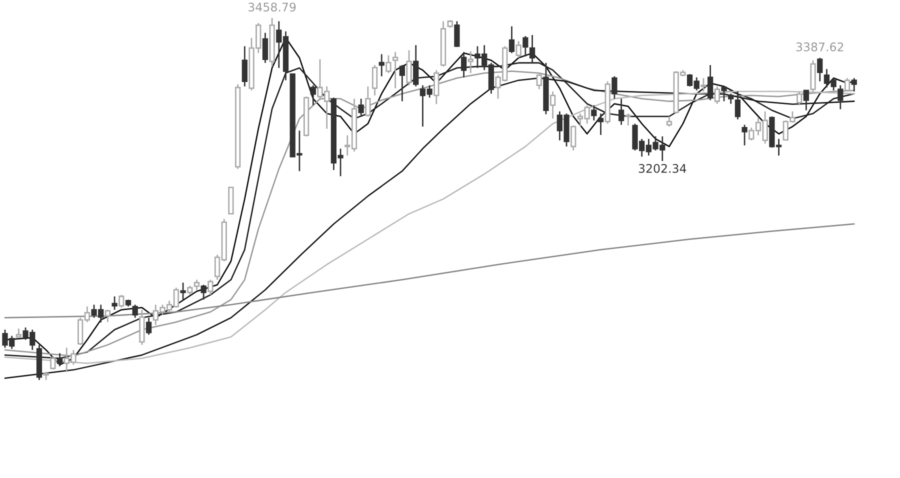 The image size is (900, 478). I want to click on annotation: 3458.79, so click(272, 7).